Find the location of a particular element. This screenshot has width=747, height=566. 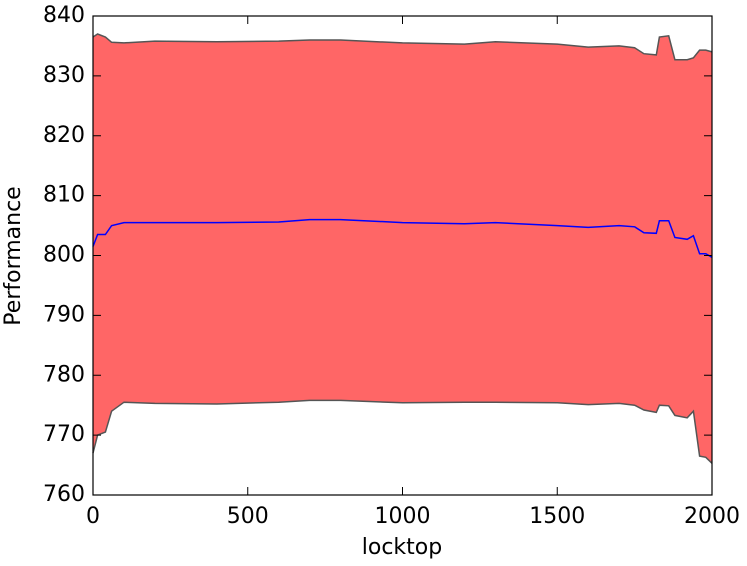

line is located at coordinates (402, 238).